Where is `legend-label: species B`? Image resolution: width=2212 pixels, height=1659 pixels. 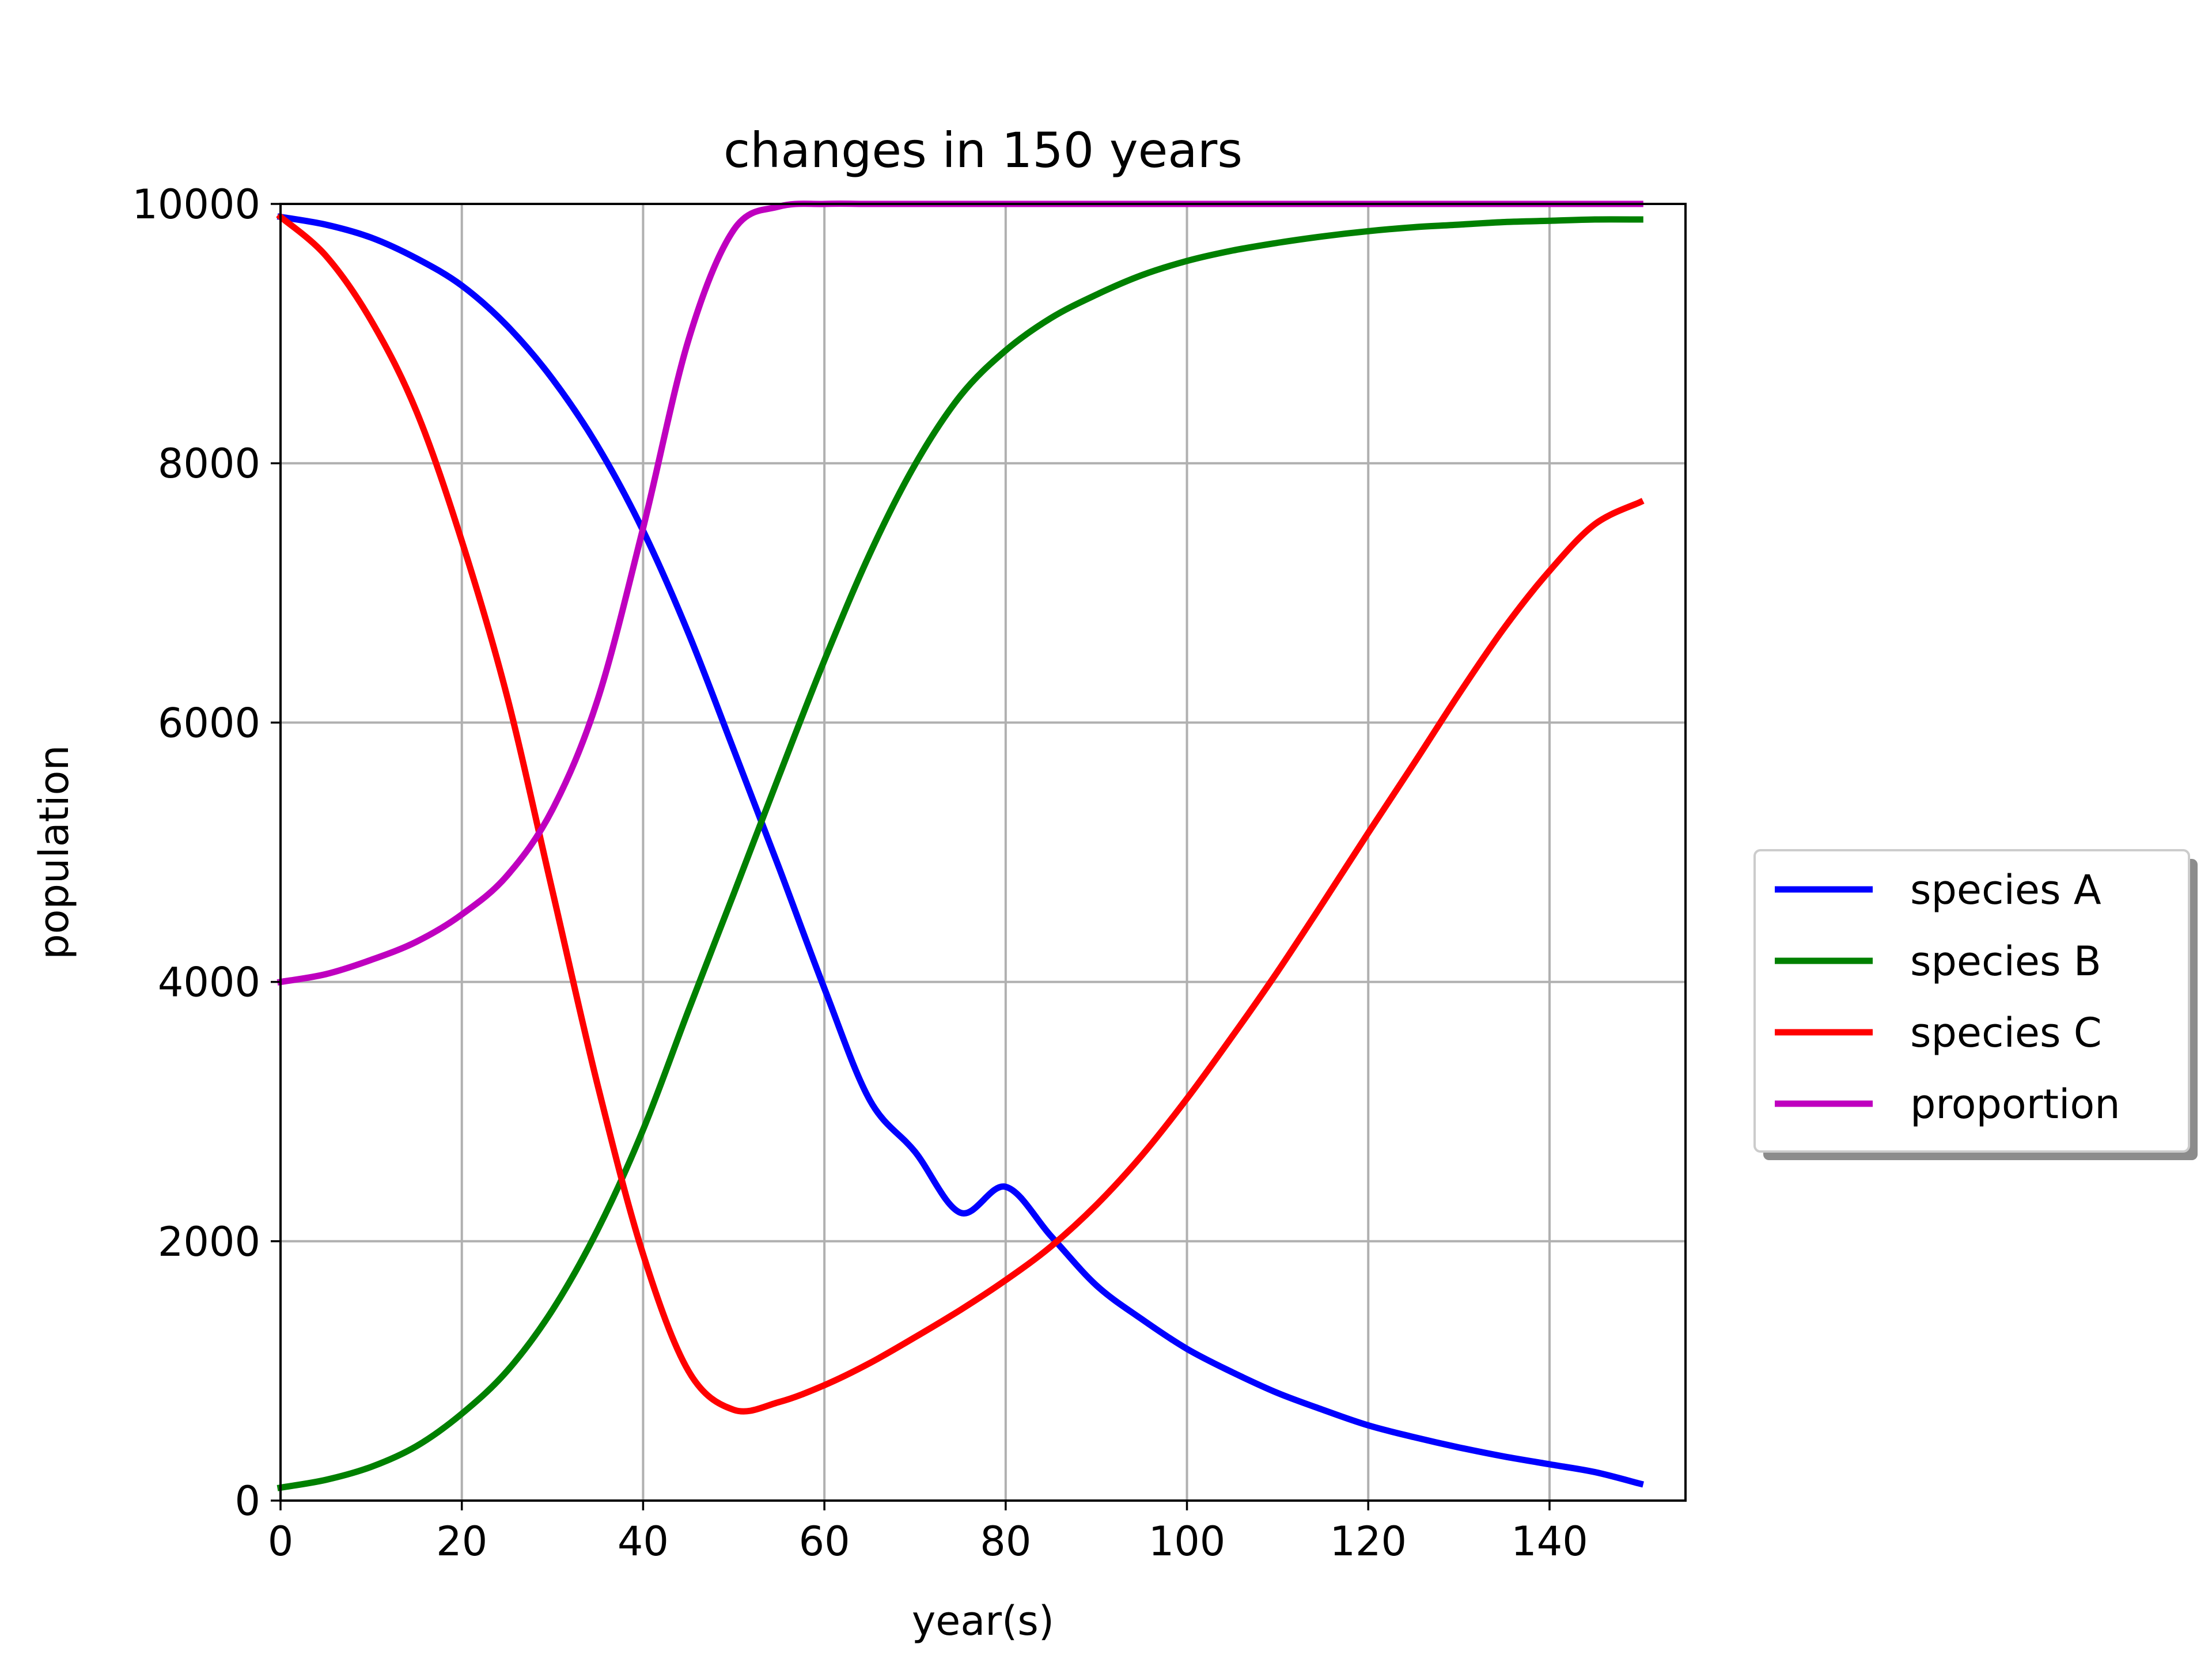 legend-label: species B is located at coordinates (2005, 961).